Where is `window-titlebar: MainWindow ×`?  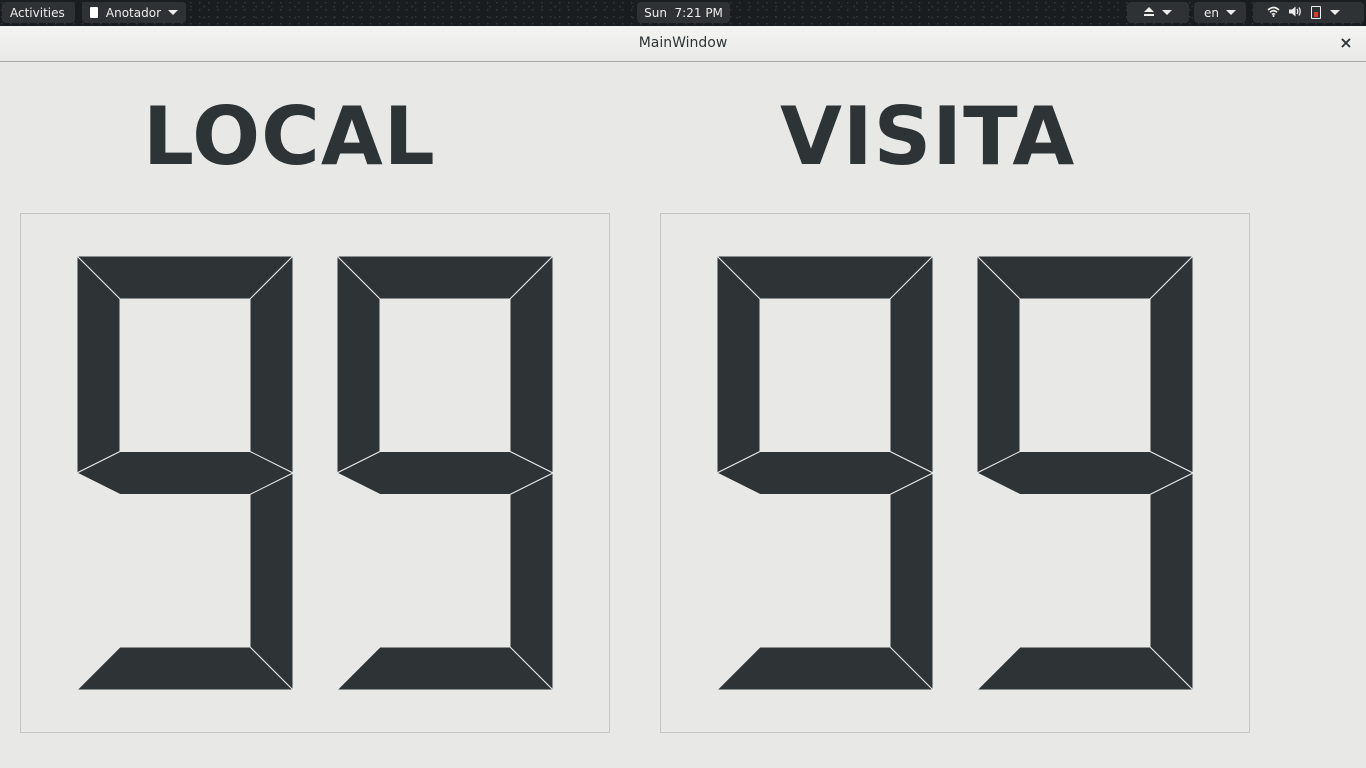 window-titlebar: MainWindow × is located at coordinates (683, 44).